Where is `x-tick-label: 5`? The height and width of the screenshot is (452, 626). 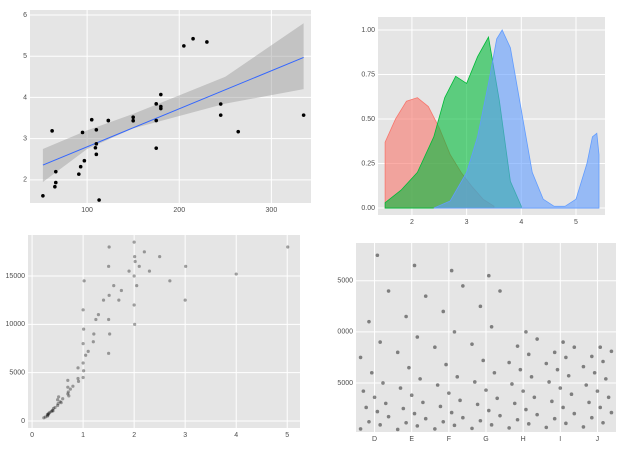
x-tick-label: 5 is located at coordinates (576, 222).